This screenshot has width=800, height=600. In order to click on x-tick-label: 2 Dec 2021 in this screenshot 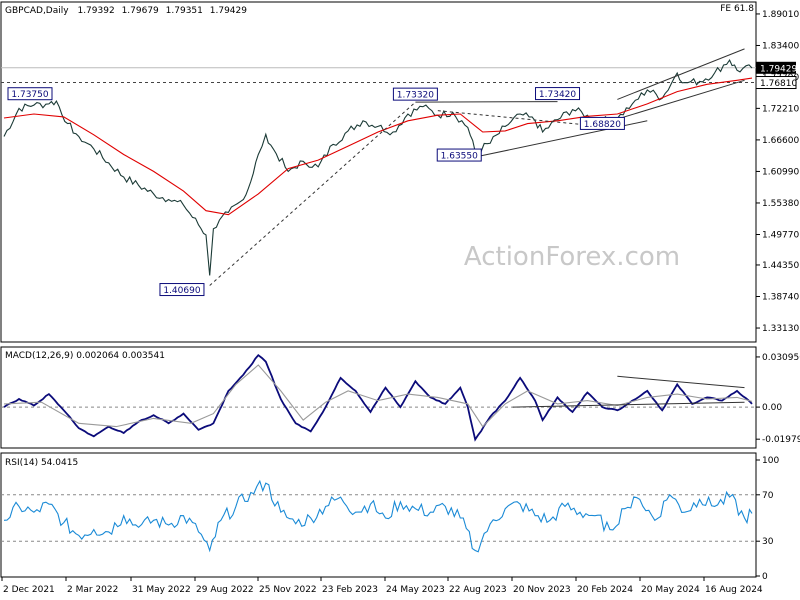, I will do `click(29, 590)`.